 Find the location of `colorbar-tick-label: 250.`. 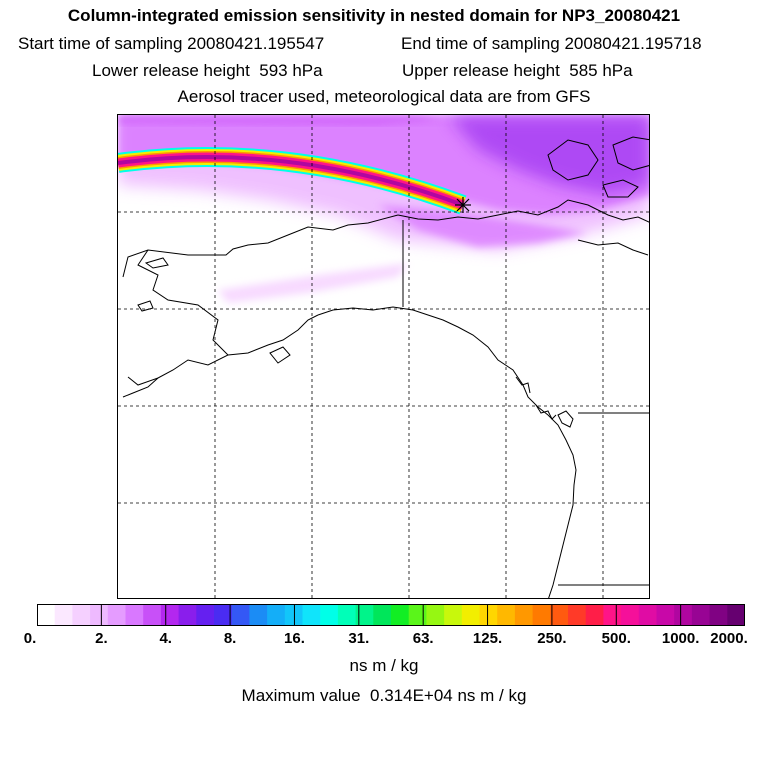

colorbar-tick-label: 250. is located at coordinates (552, 638).